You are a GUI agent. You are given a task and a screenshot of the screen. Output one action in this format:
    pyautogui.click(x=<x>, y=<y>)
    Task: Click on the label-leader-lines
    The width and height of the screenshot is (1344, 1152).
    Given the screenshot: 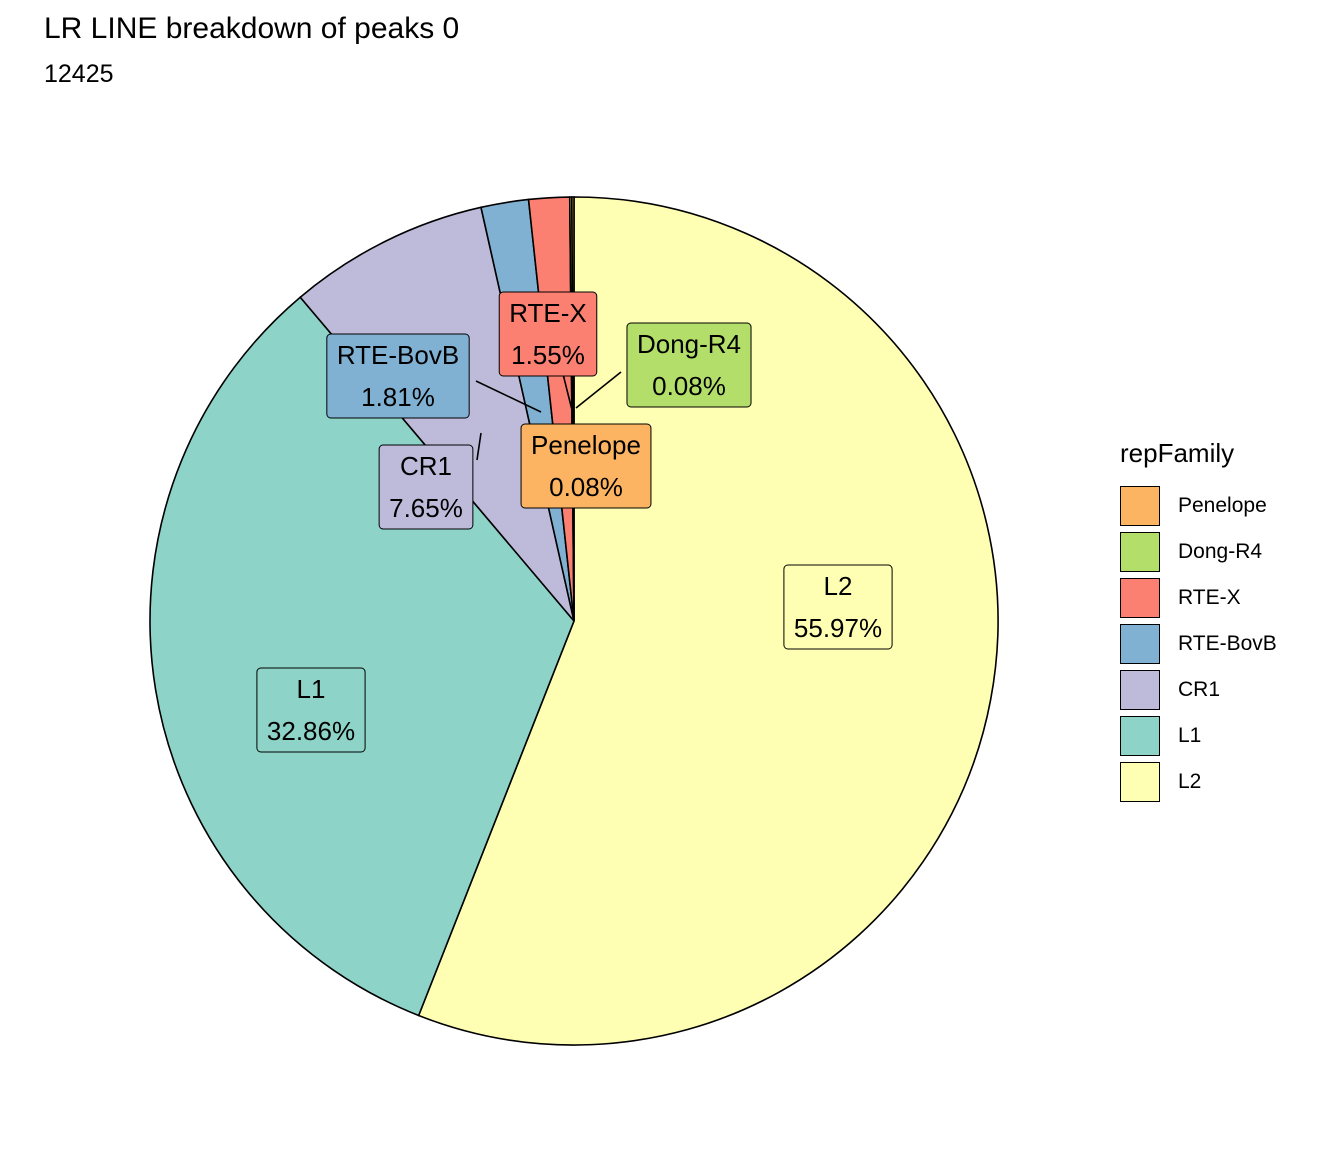 What is the action you would take?
    pyautogui.click(x=548, y=416)
    